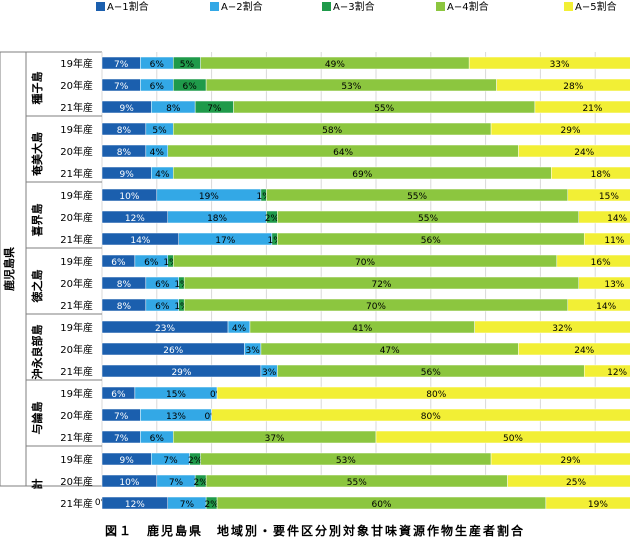  What do you see at coordinates (592, 109) in the screenshot?
I see `data-label: 21%` at bounding box center [592, 109].